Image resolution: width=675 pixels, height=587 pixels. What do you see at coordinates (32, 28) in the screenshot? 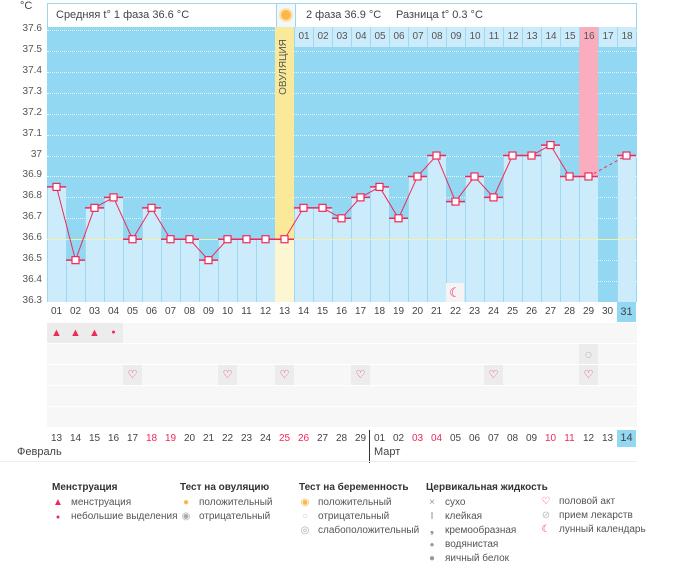
I see `y-tick-label: 37.6` at bounding box center [32, 28].